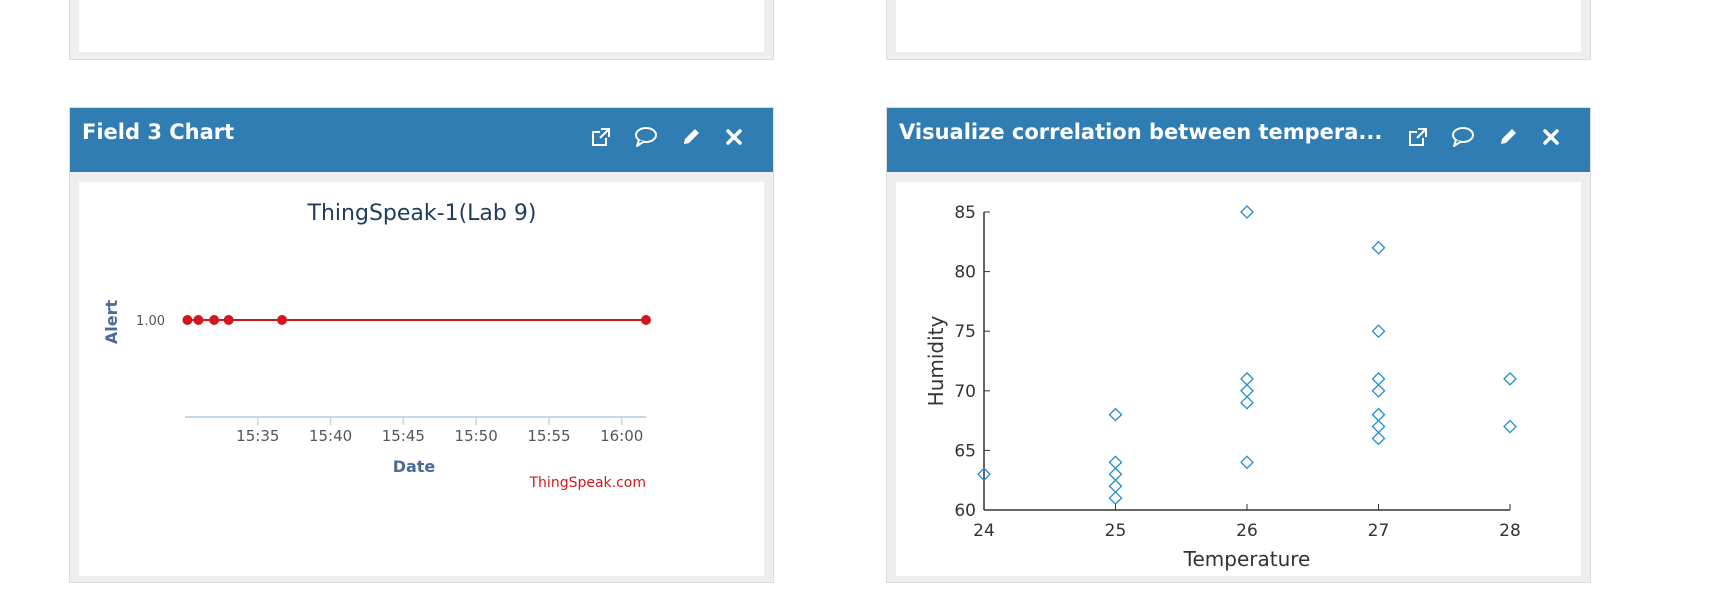 The width and height of the screenshot is (1717, 600). Describe the element at coordinates (476, 436) in the screenshot. I see `x-tick-label: 15:50` at that location.